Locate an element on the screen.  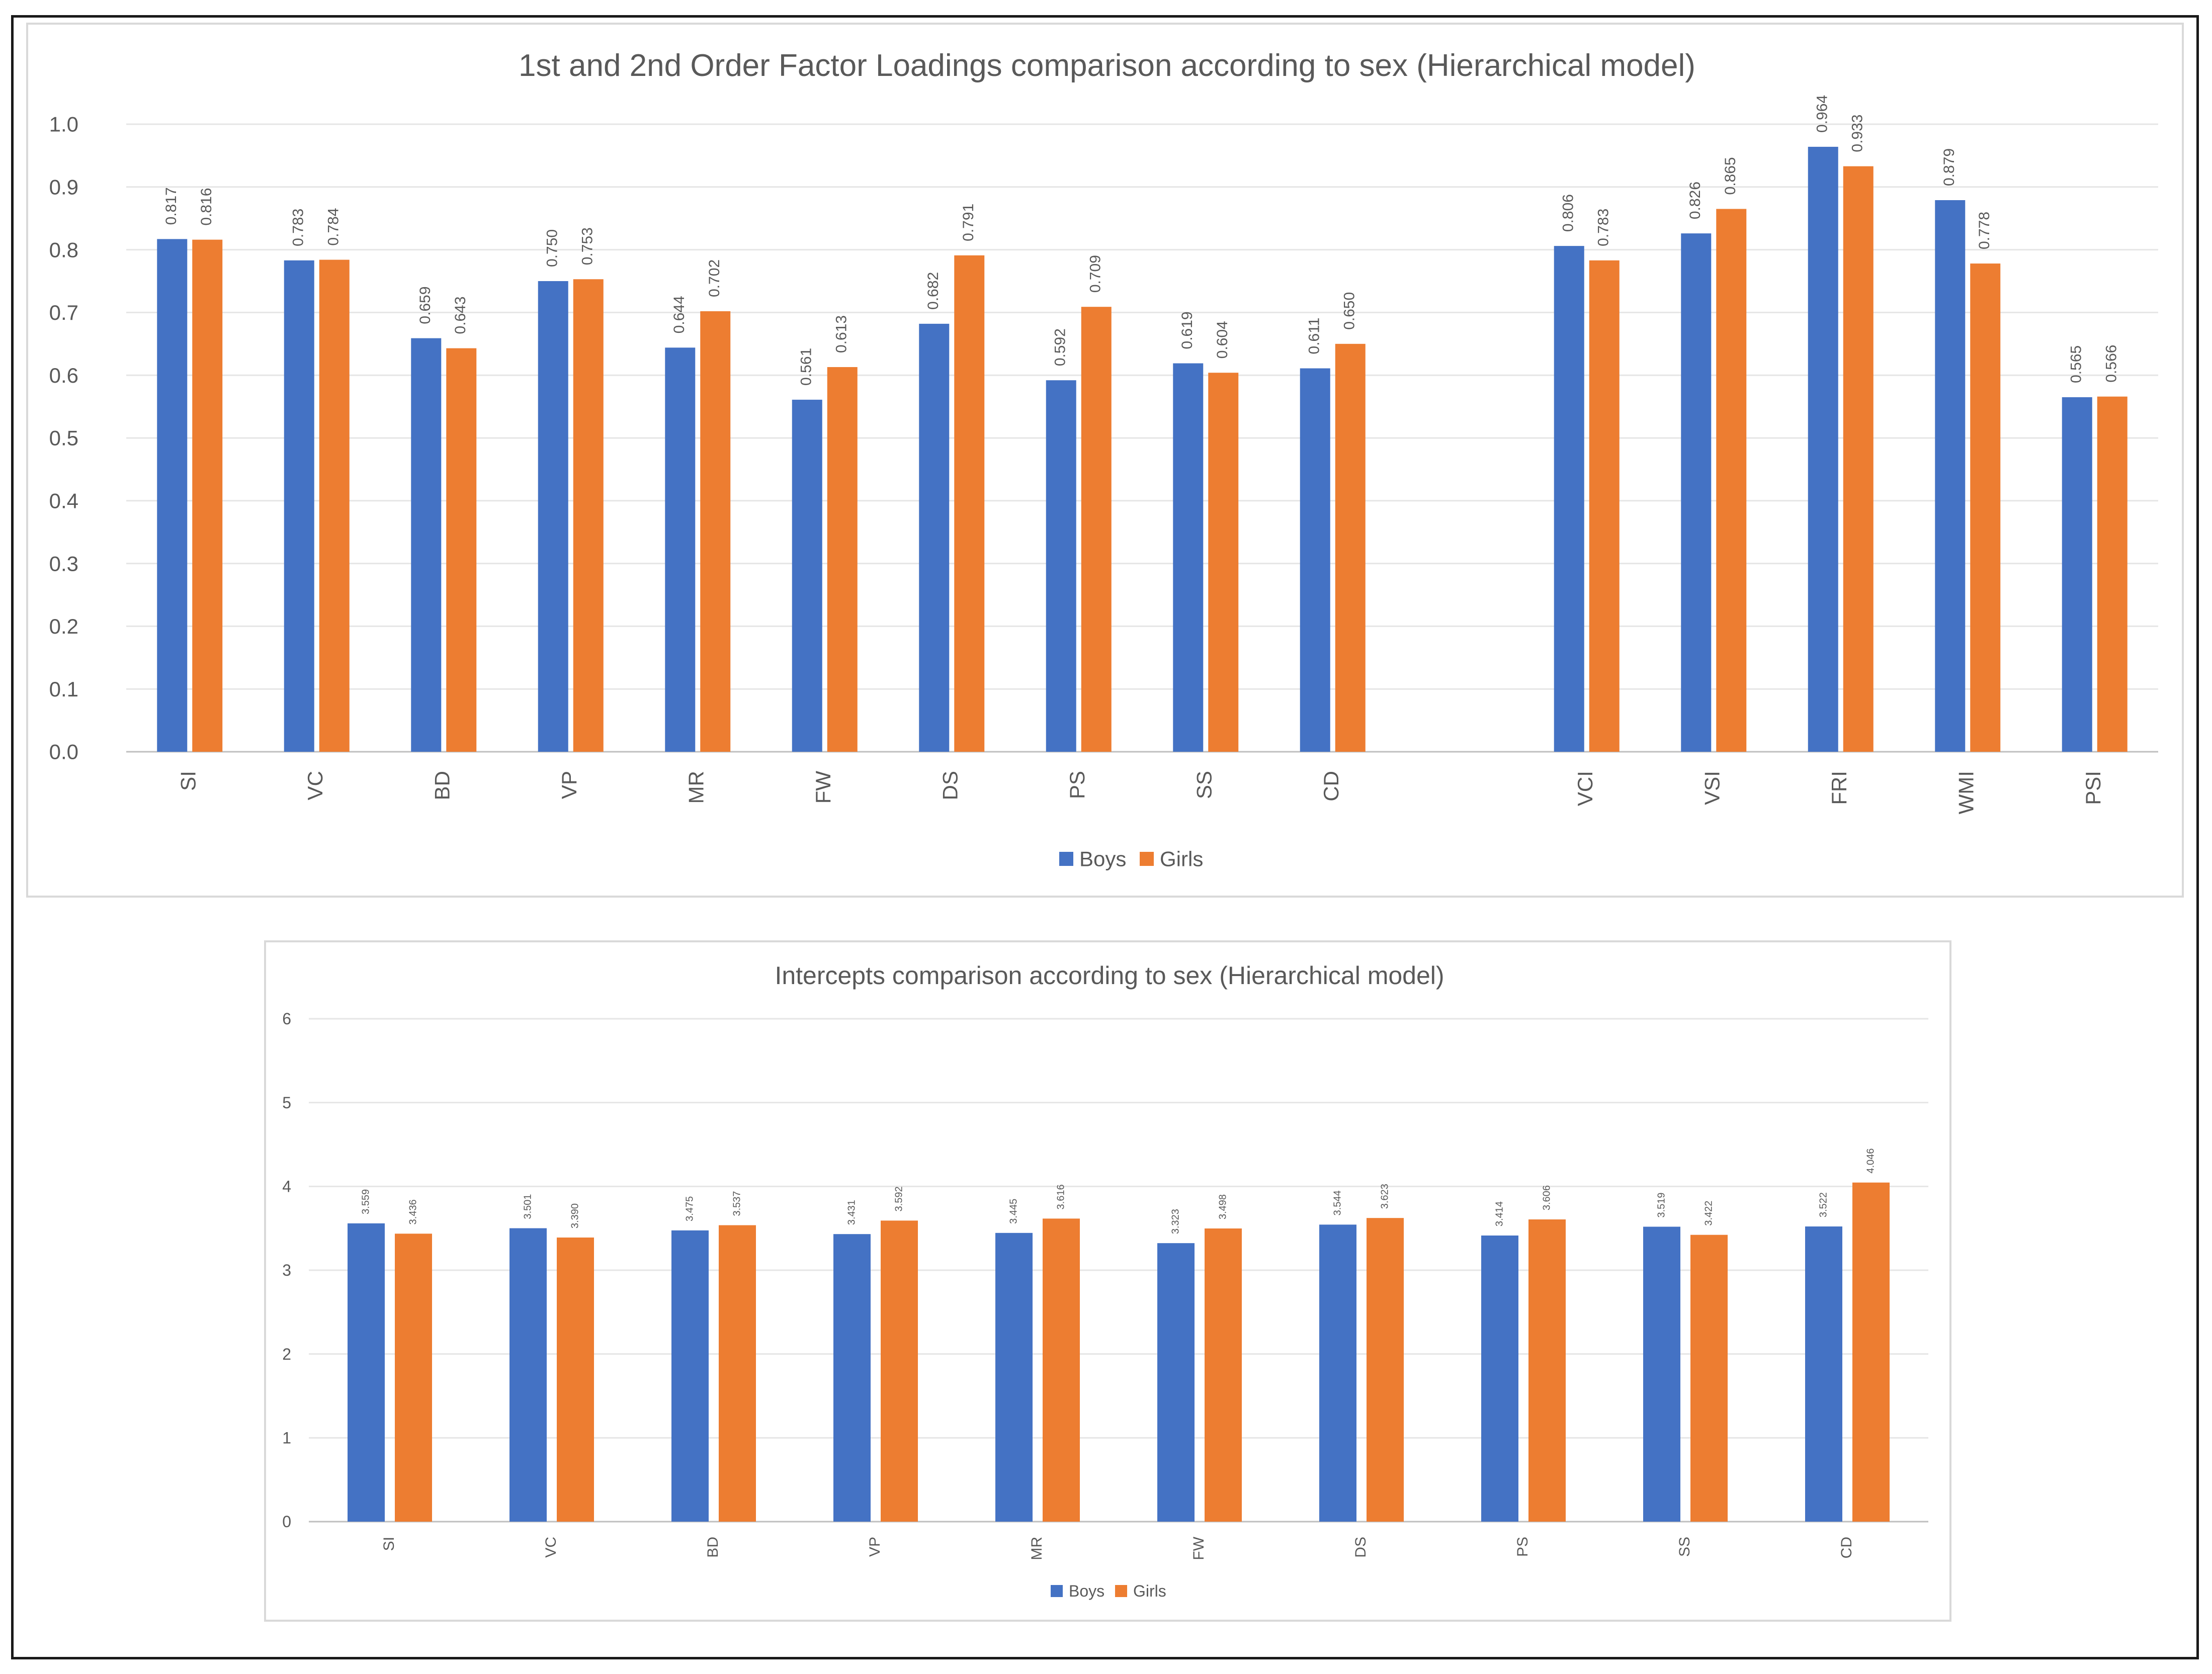
data-label-girls: 3.390 is located at coordinates (574, 1215).